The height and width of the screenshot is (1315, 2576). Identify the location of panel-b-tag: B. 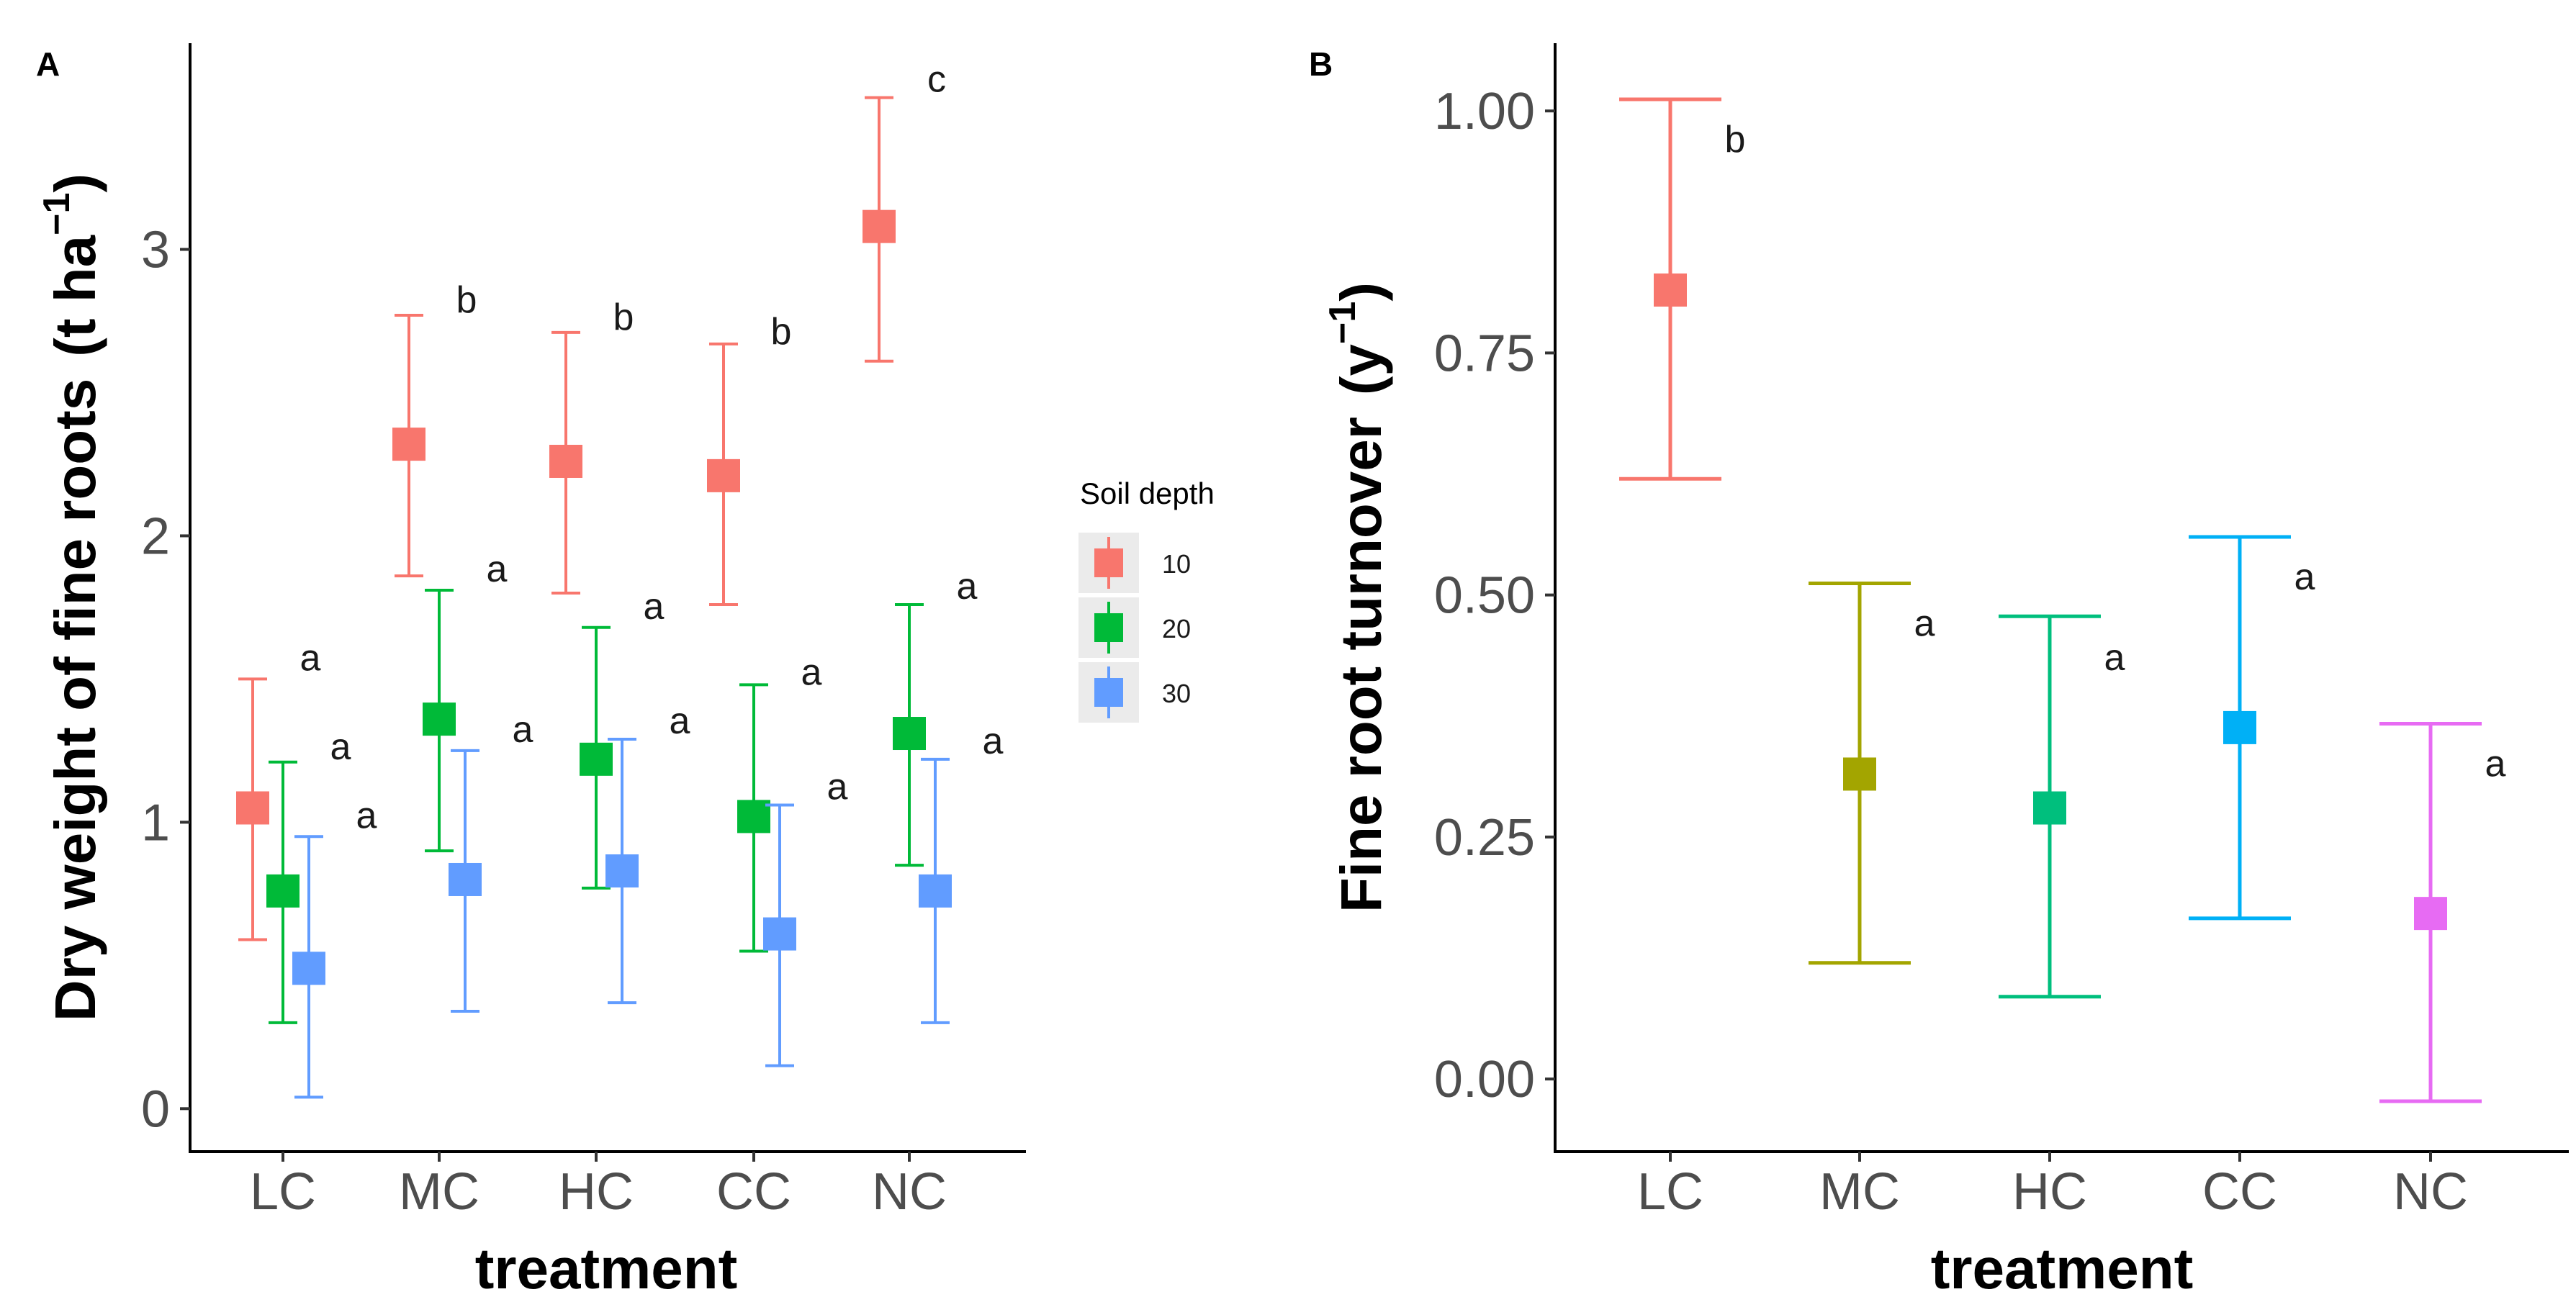
(1321, 64).